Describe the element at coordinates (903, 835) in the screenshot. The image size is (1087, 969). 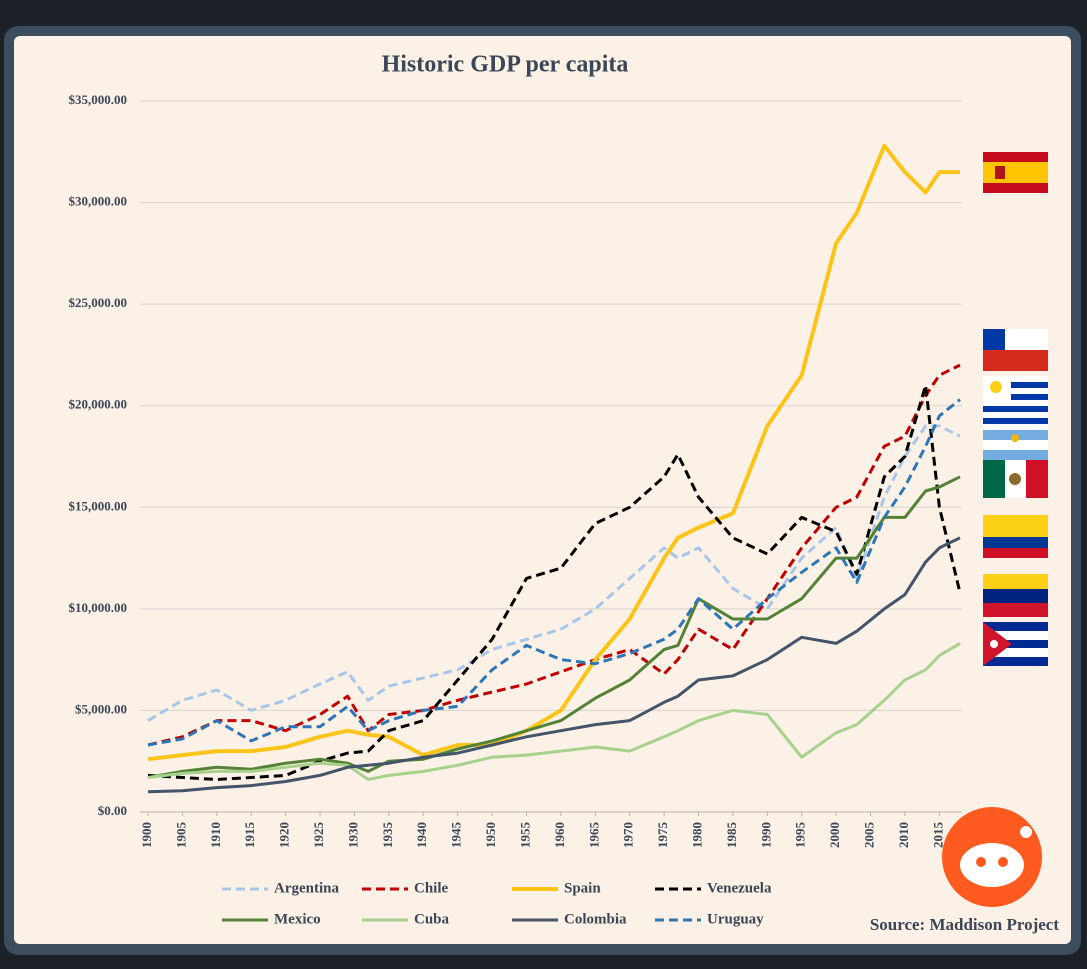
I see `x-tick-label: 2010` at that location.